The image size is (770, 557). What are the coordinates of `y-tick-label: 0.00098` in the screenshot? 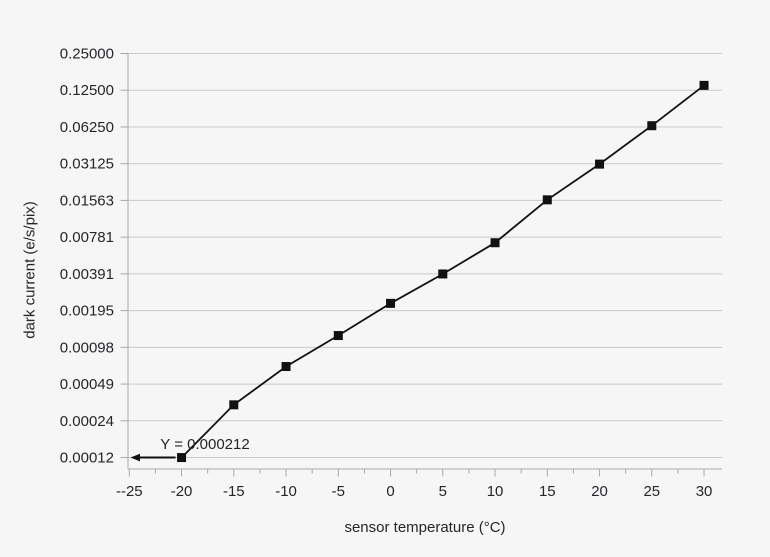 It's located at (87, 347).